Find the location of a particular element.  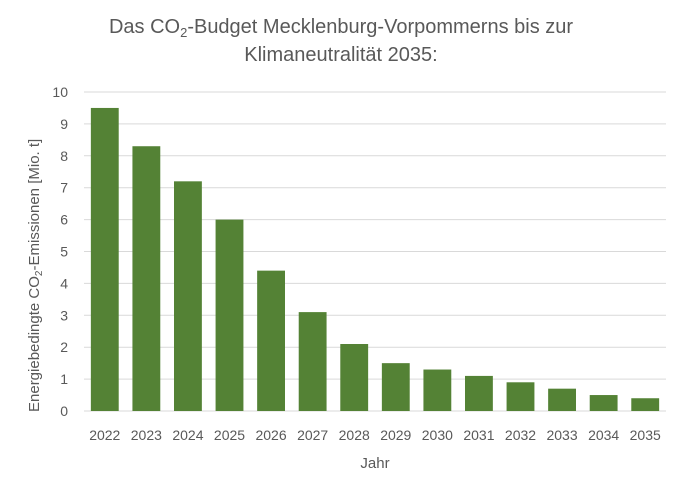

y-tick-label: 4 is located at coordinates (64, 283).